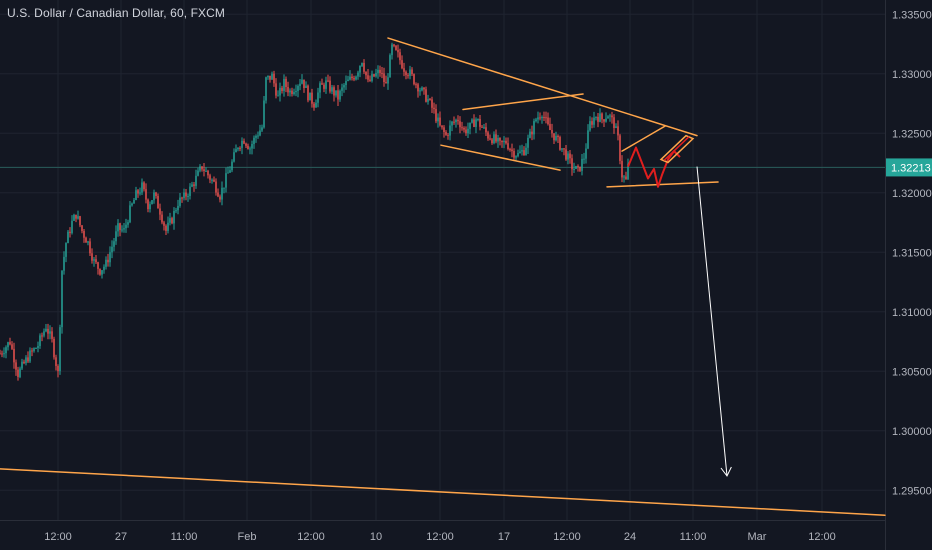  What do you see at coordinates (567, 537) in the screenshot?
I see `time-tick-label: 12:00` at bounding box center [567, 537].